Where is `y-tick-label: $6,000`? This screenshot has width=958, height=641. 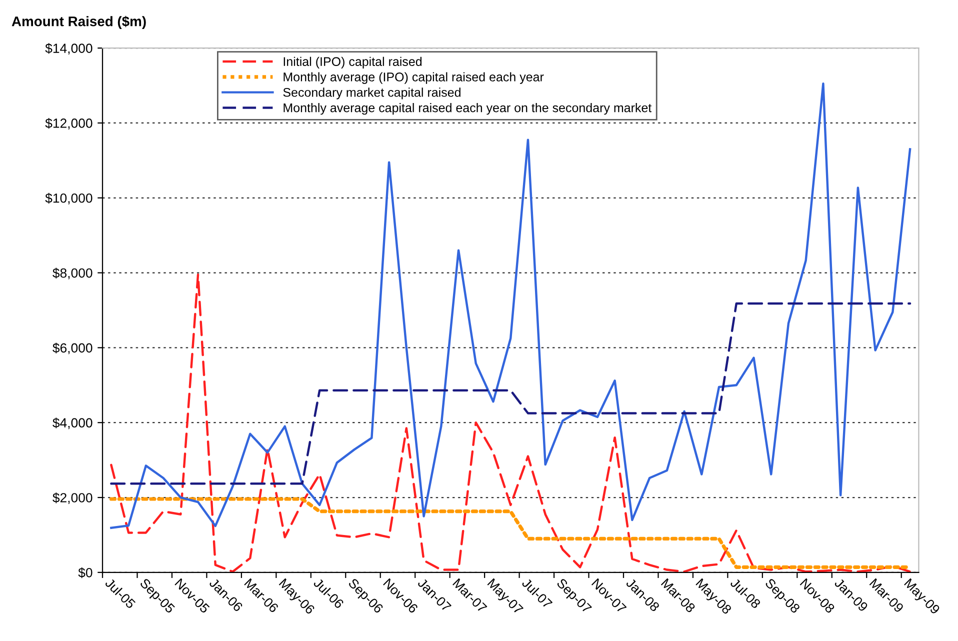 y-tick-label: $6,000 is located at coordinates (72, 348).